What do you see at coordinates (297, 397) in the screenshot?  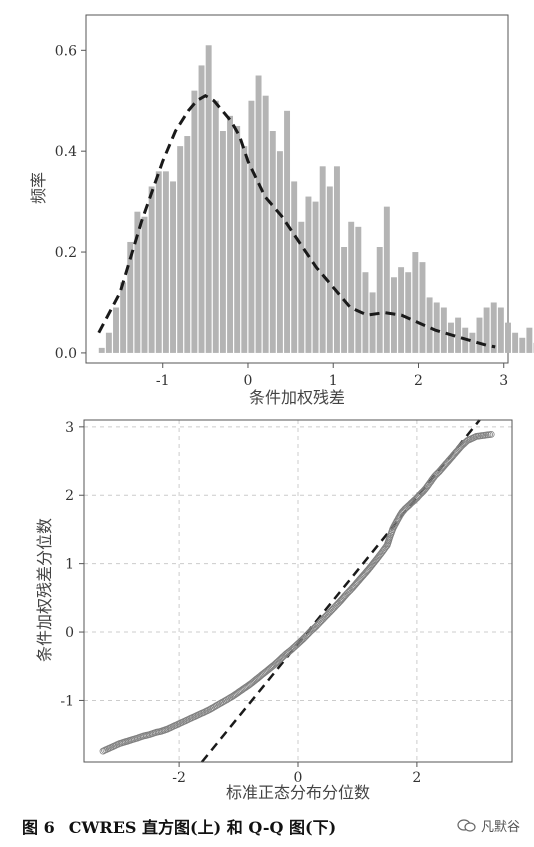 I see `histogram-x-axis-label: 条件加权残差` at bounding box center [297, 397].